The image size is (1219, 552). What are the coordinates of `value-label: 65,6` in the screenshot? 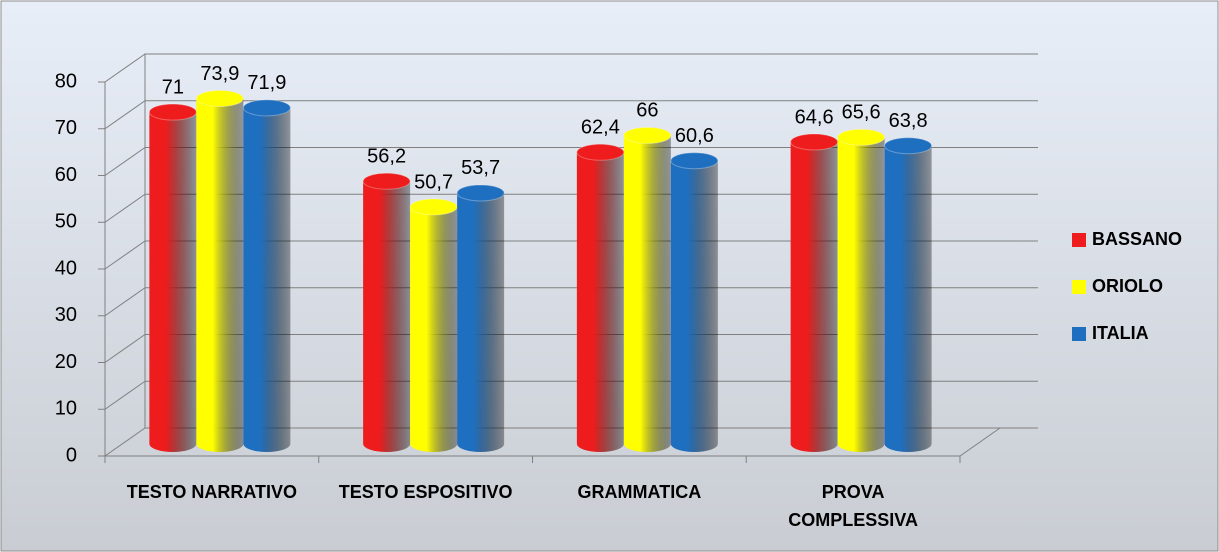 It's located at (861, 113).